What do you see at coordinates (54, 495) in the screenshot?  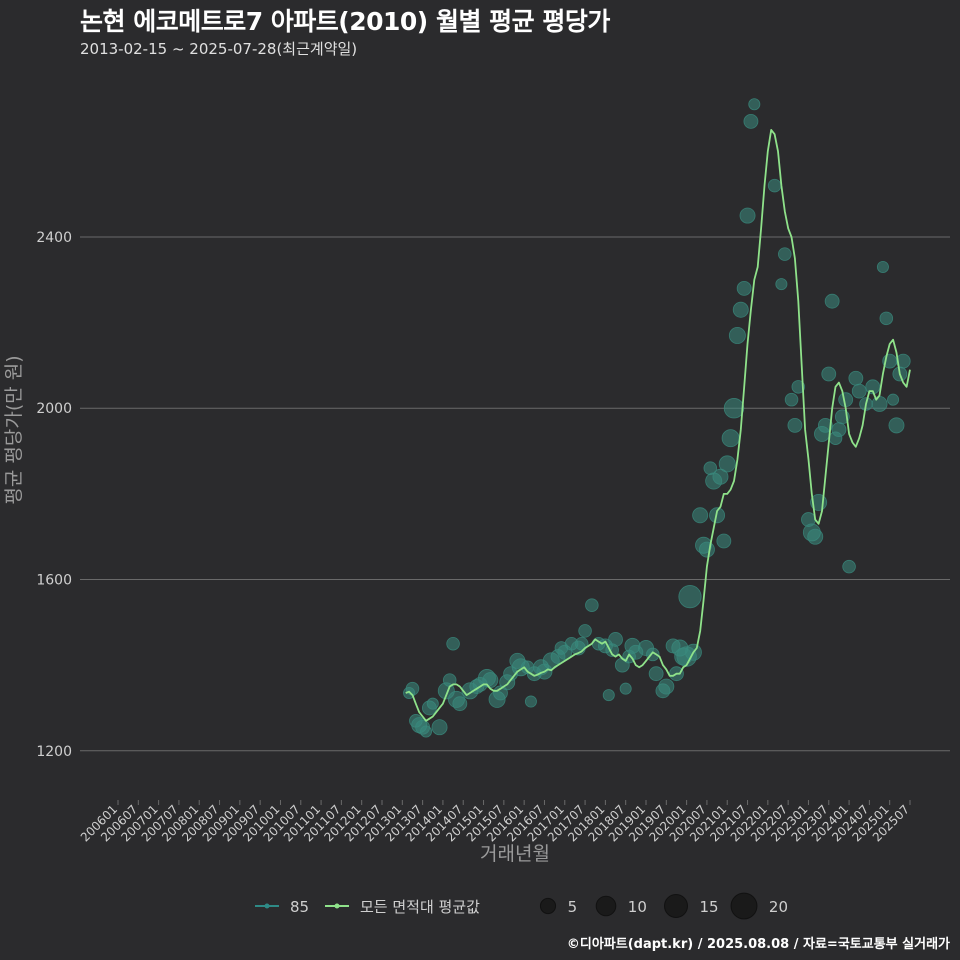 I see `y-axis-ticks: 1200 1600 2000 2400` at bounding box center [54, 495].